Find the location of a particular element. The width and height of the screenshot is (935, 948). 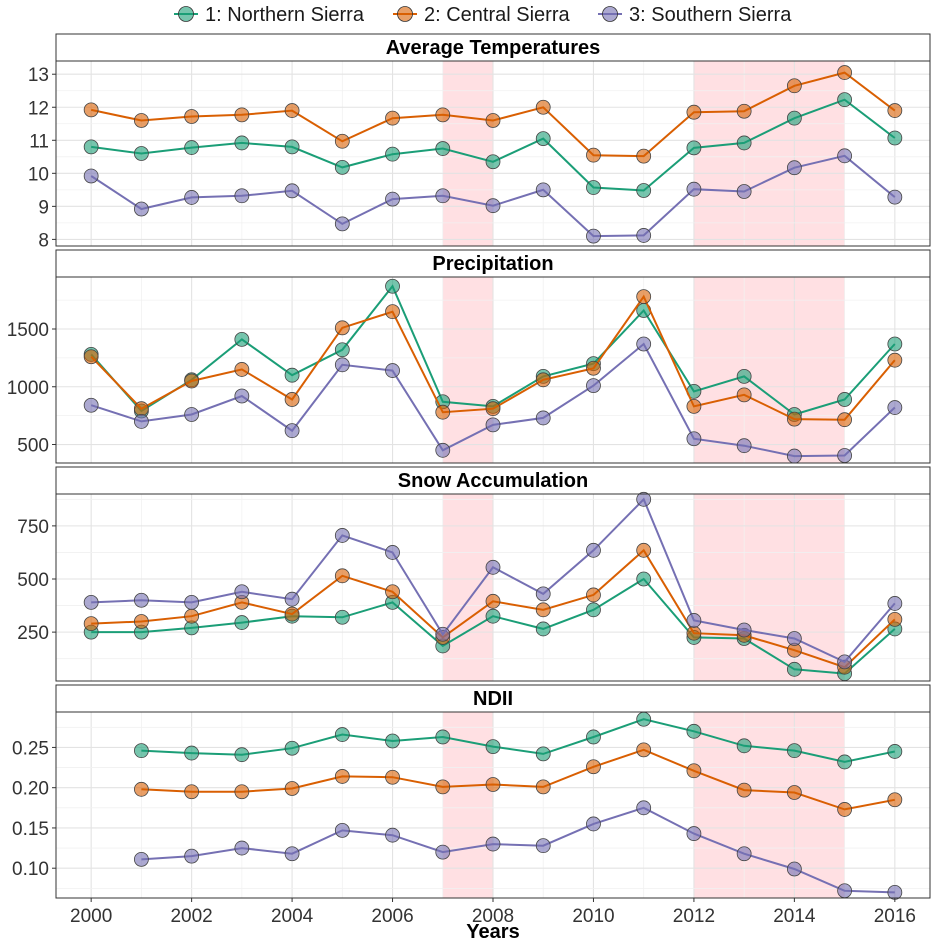

y-tick-label: 1500 is located at coordinates (28, 330).